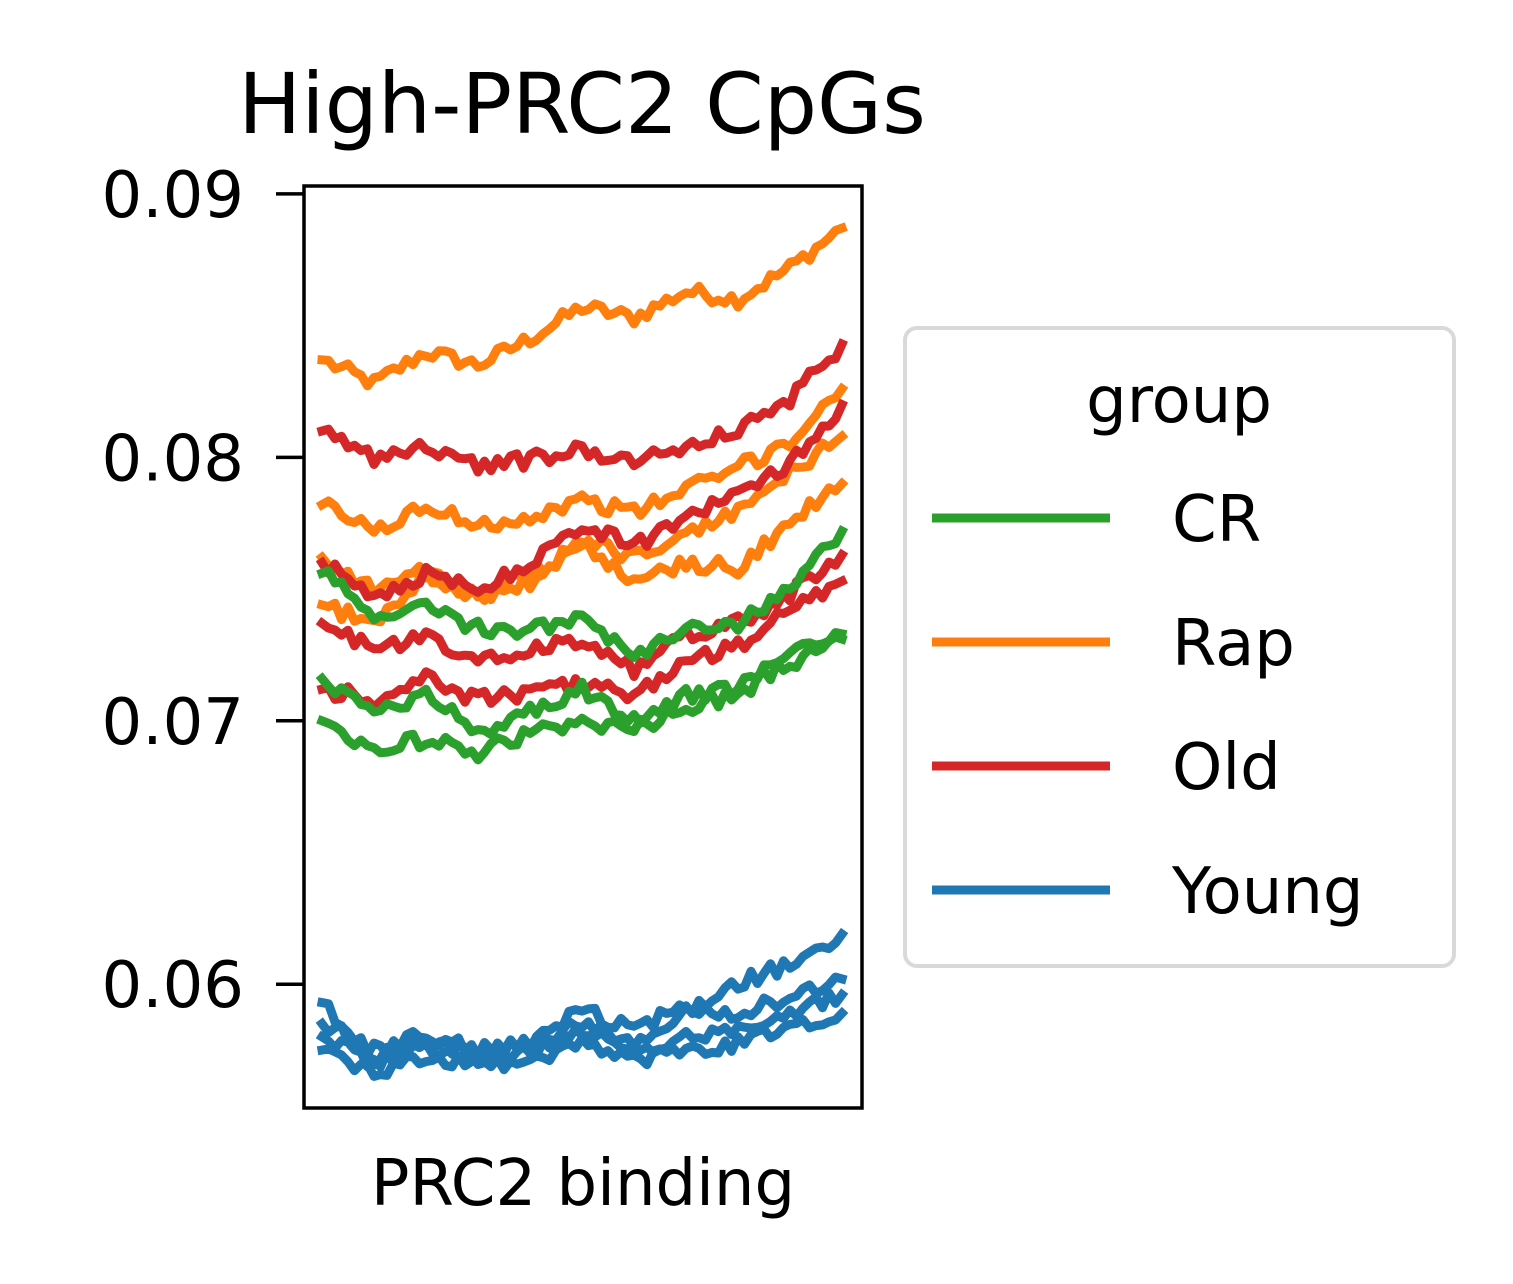 The height and width of the screenshot is (1284, 1513). I want to click on legend-label-rap: Rap, so click(1233, 644).